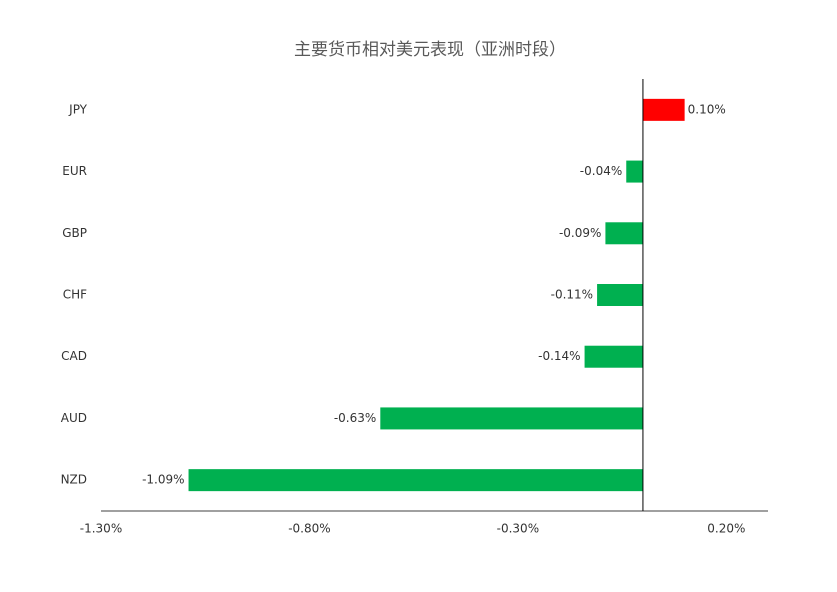 The height and width of the screenshot is (592, 837). I want to click on y-tick-label: CHF, so click(75, 295).